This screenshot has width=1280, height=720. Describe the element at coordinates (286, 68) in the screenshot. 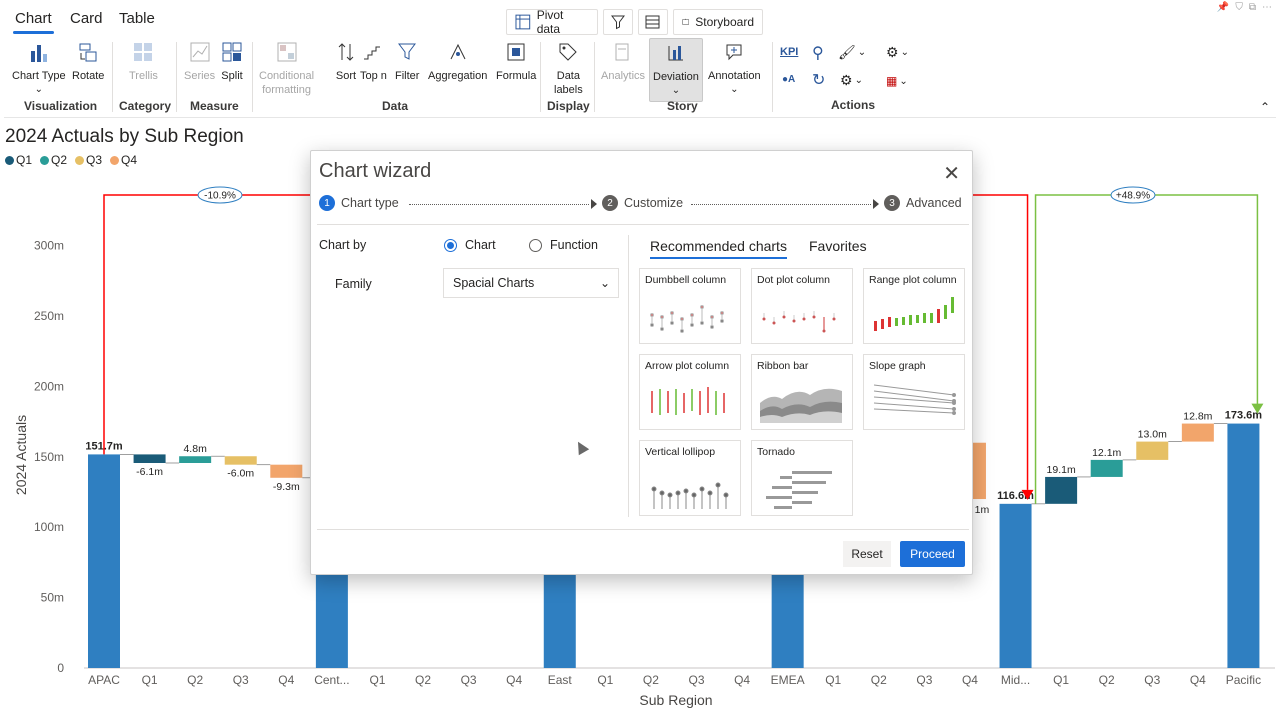

I see `conditional-formatting-button: Conditional formatting` at that location.